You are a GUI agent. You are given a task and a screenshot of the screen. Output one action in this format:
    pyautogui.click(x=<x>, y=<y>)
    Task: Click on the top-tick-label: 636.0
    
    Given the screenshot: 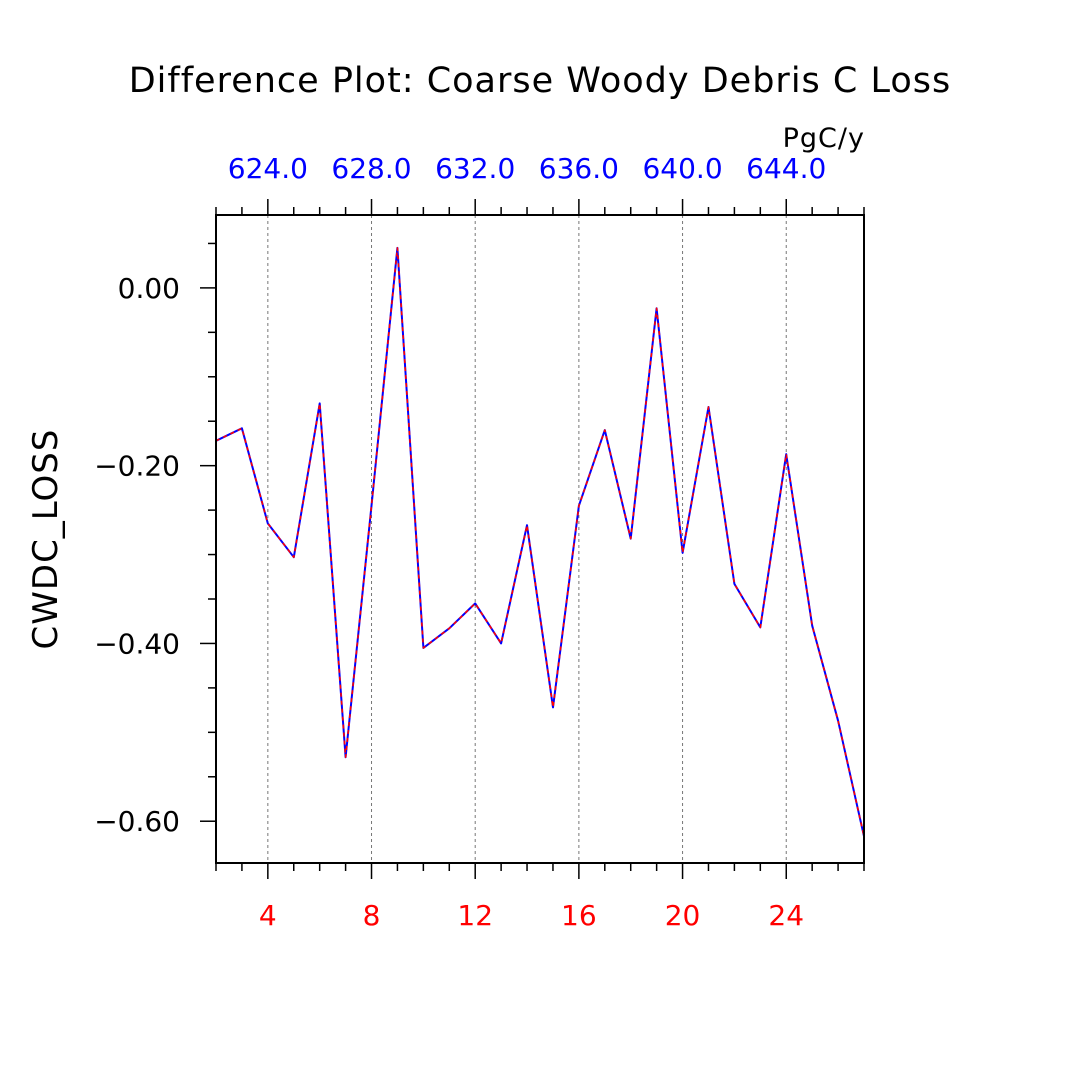 What is the action you would take?
    pyautogui.click(x=579, y=168)
    